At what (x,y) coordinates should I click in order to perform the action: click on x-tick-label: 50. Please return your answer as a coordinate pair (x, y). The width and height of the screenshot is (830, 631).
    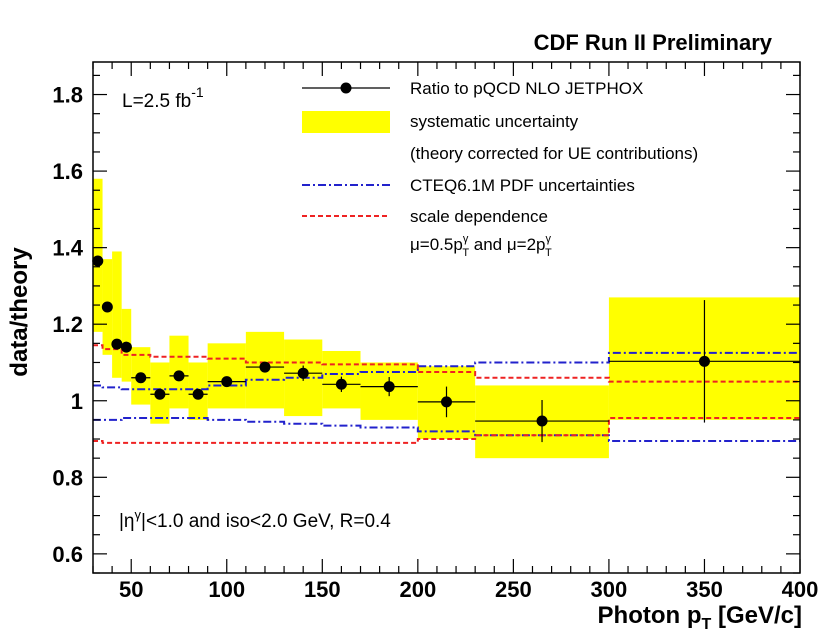
    Looking at the image, I should click on (131, 589).